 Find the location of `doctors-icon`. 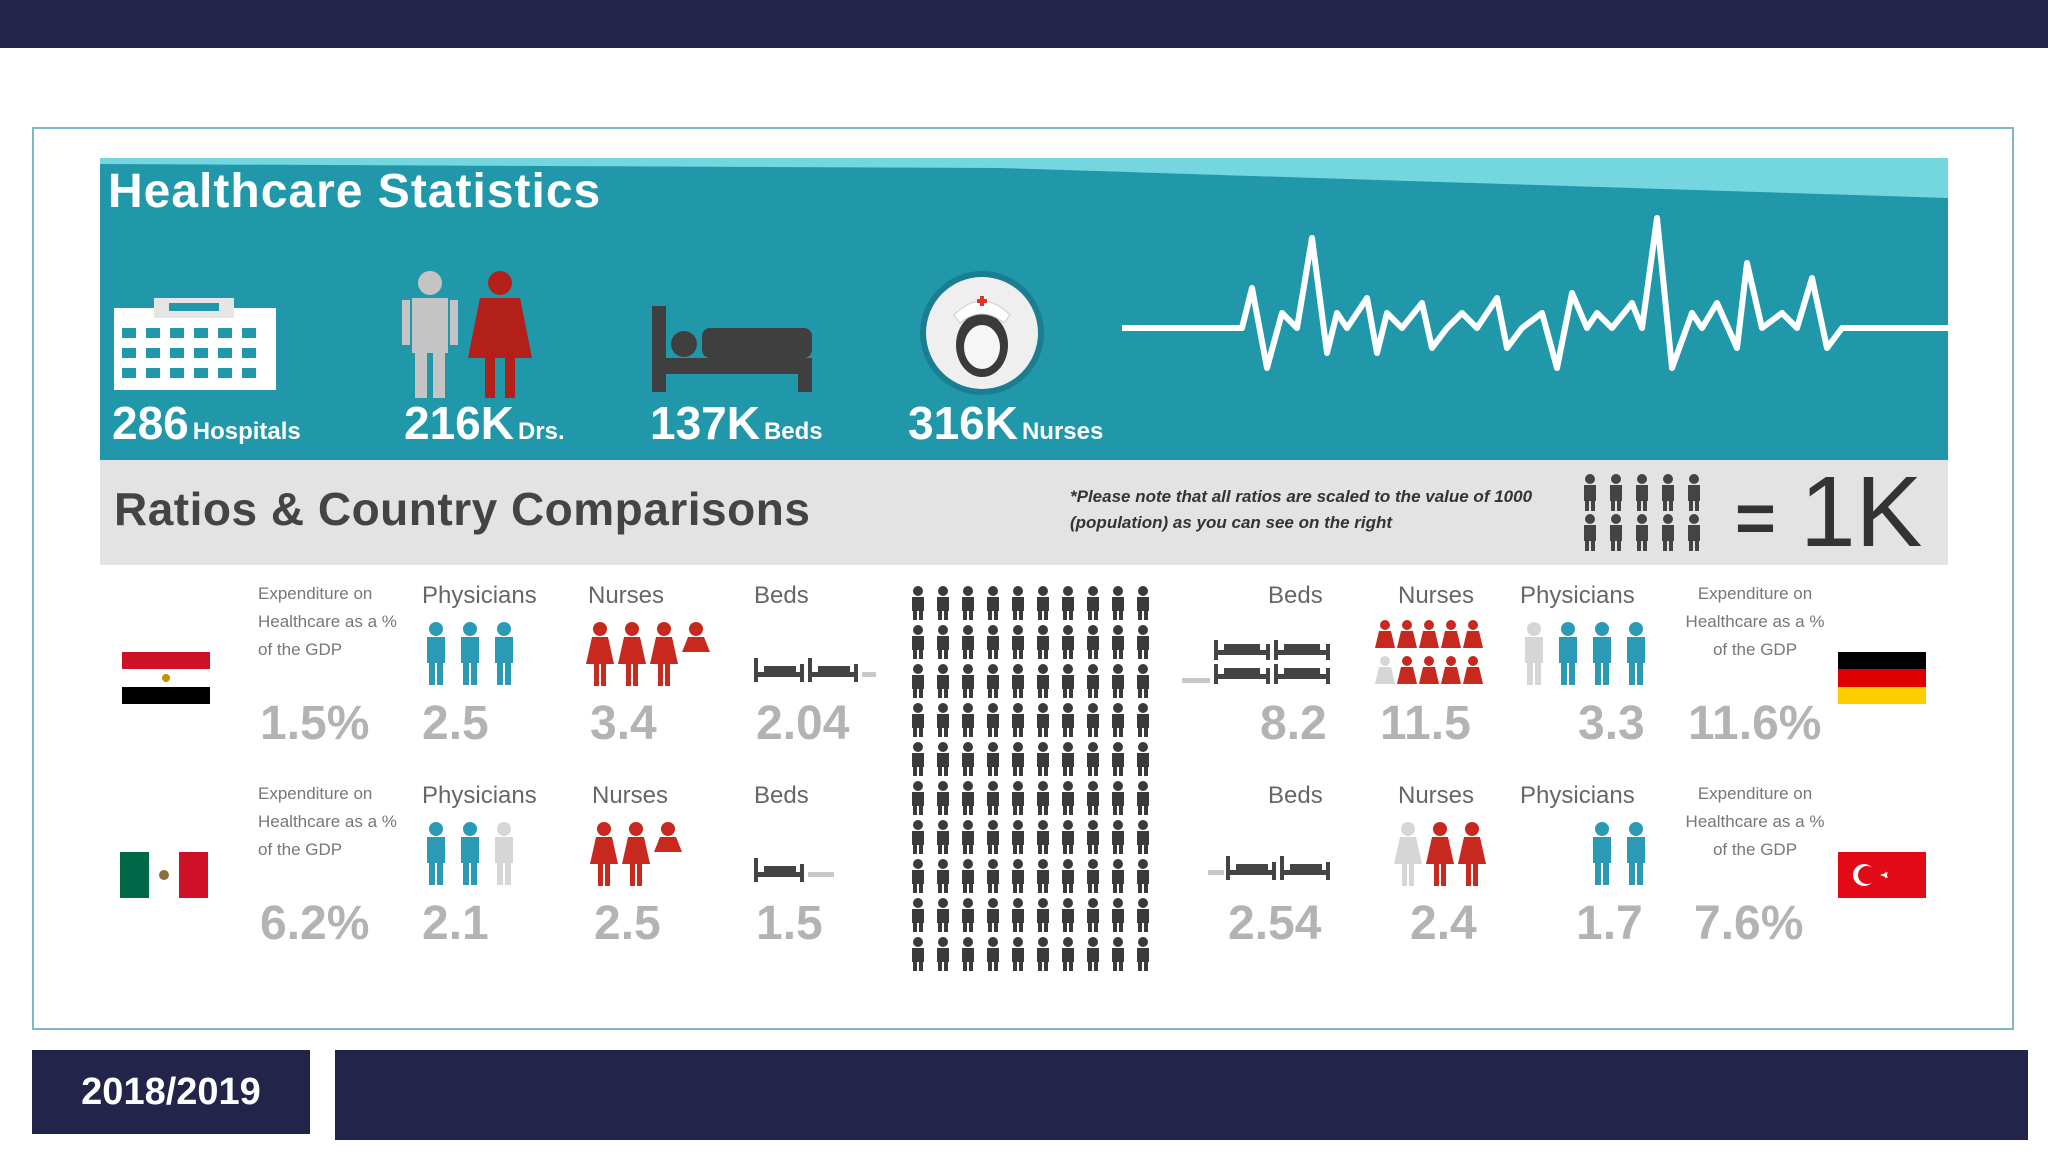

doctors-icon is located at coordinates (467, 334).